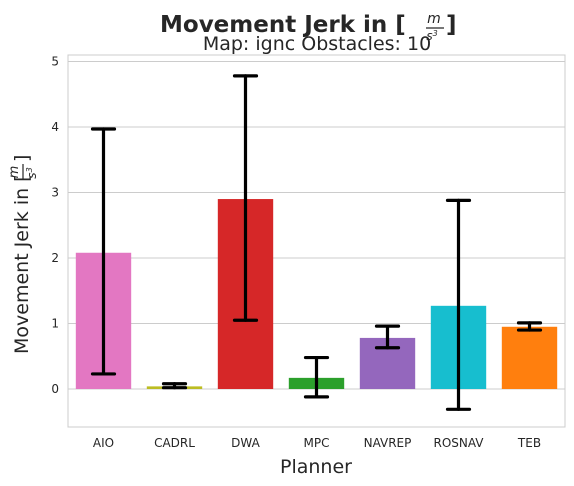 The width and height of the screenshot is (574, 486). Describe the element at coordinates (174, 386) in the screenshot. I see `error-bar-cadrl` at that location.